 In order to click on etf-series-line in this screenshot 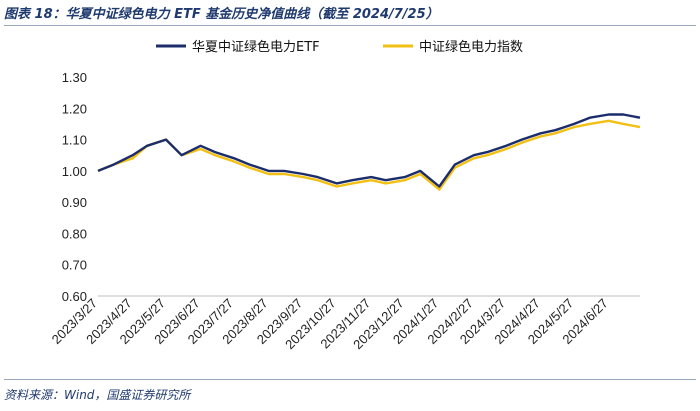, I will do `click(369, 150)`.